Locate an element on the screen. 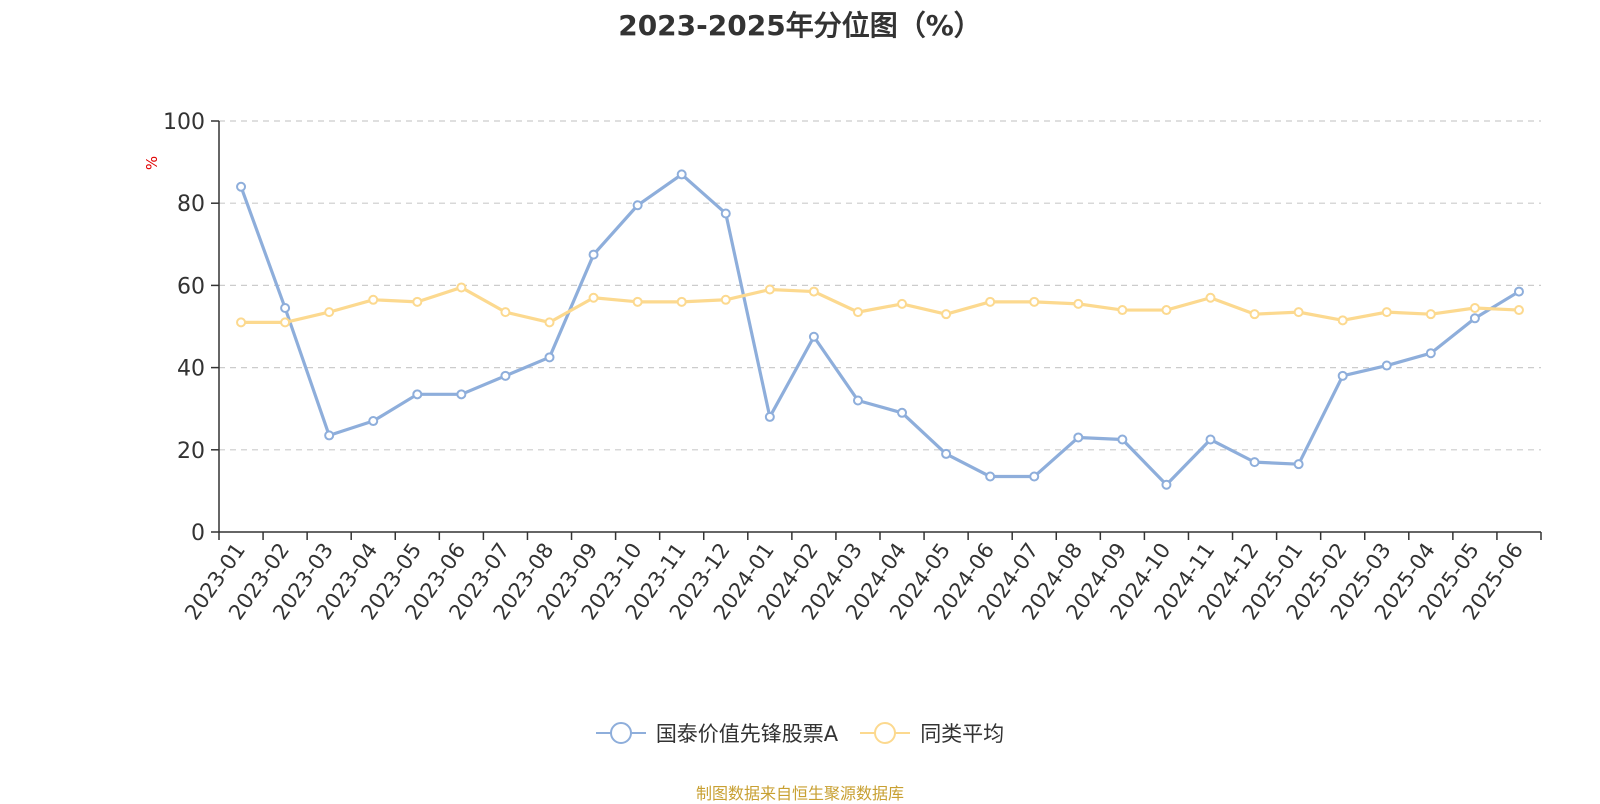 The height and width of the screenshot is (804, 1600). legend-label: 国泰价值先锋股票A is located at coordinates (747, 734).